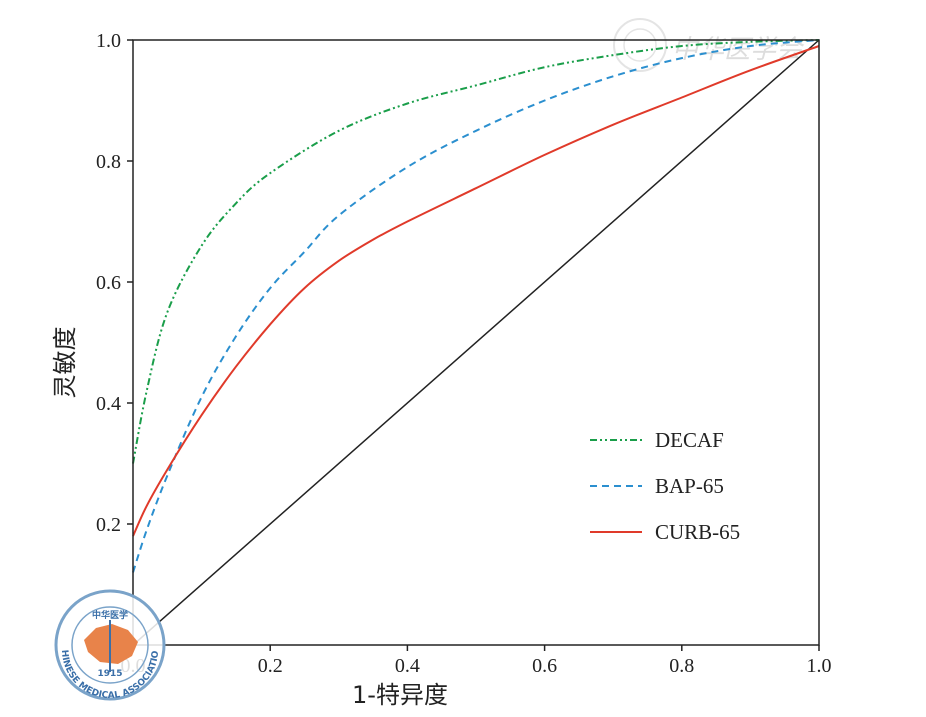 The width and height of the screenshot is (926, 717). Describe the element at coordinates (400, 695) in the screenshot. I see `x-axis-label: 1-特异度` at that location.